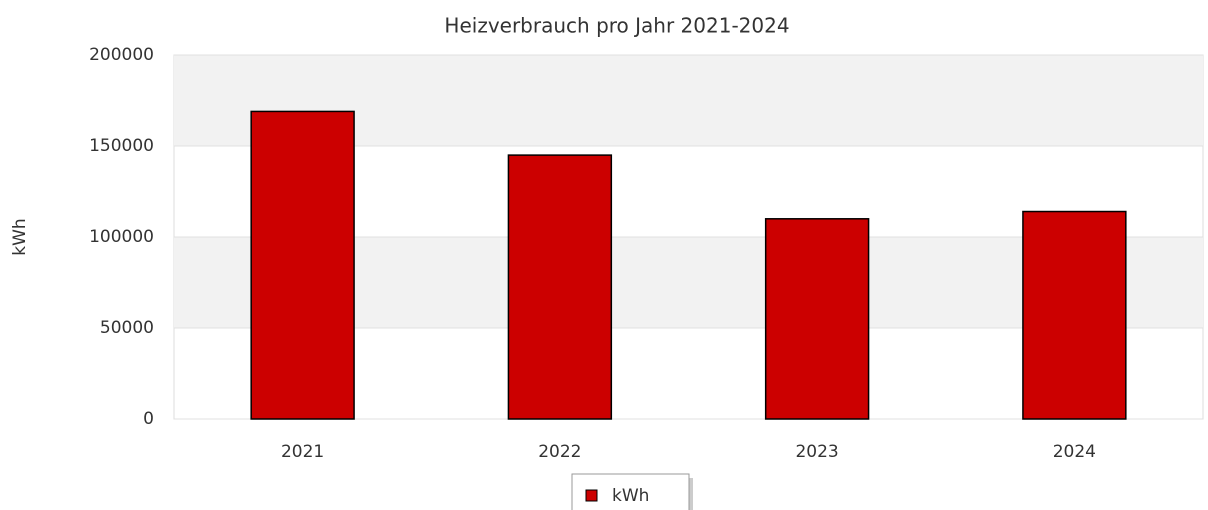  What do you see at coordinates (148, 419) in the screenshot?
I see `y-tick-label: 0` at bounding box center [148, 419].